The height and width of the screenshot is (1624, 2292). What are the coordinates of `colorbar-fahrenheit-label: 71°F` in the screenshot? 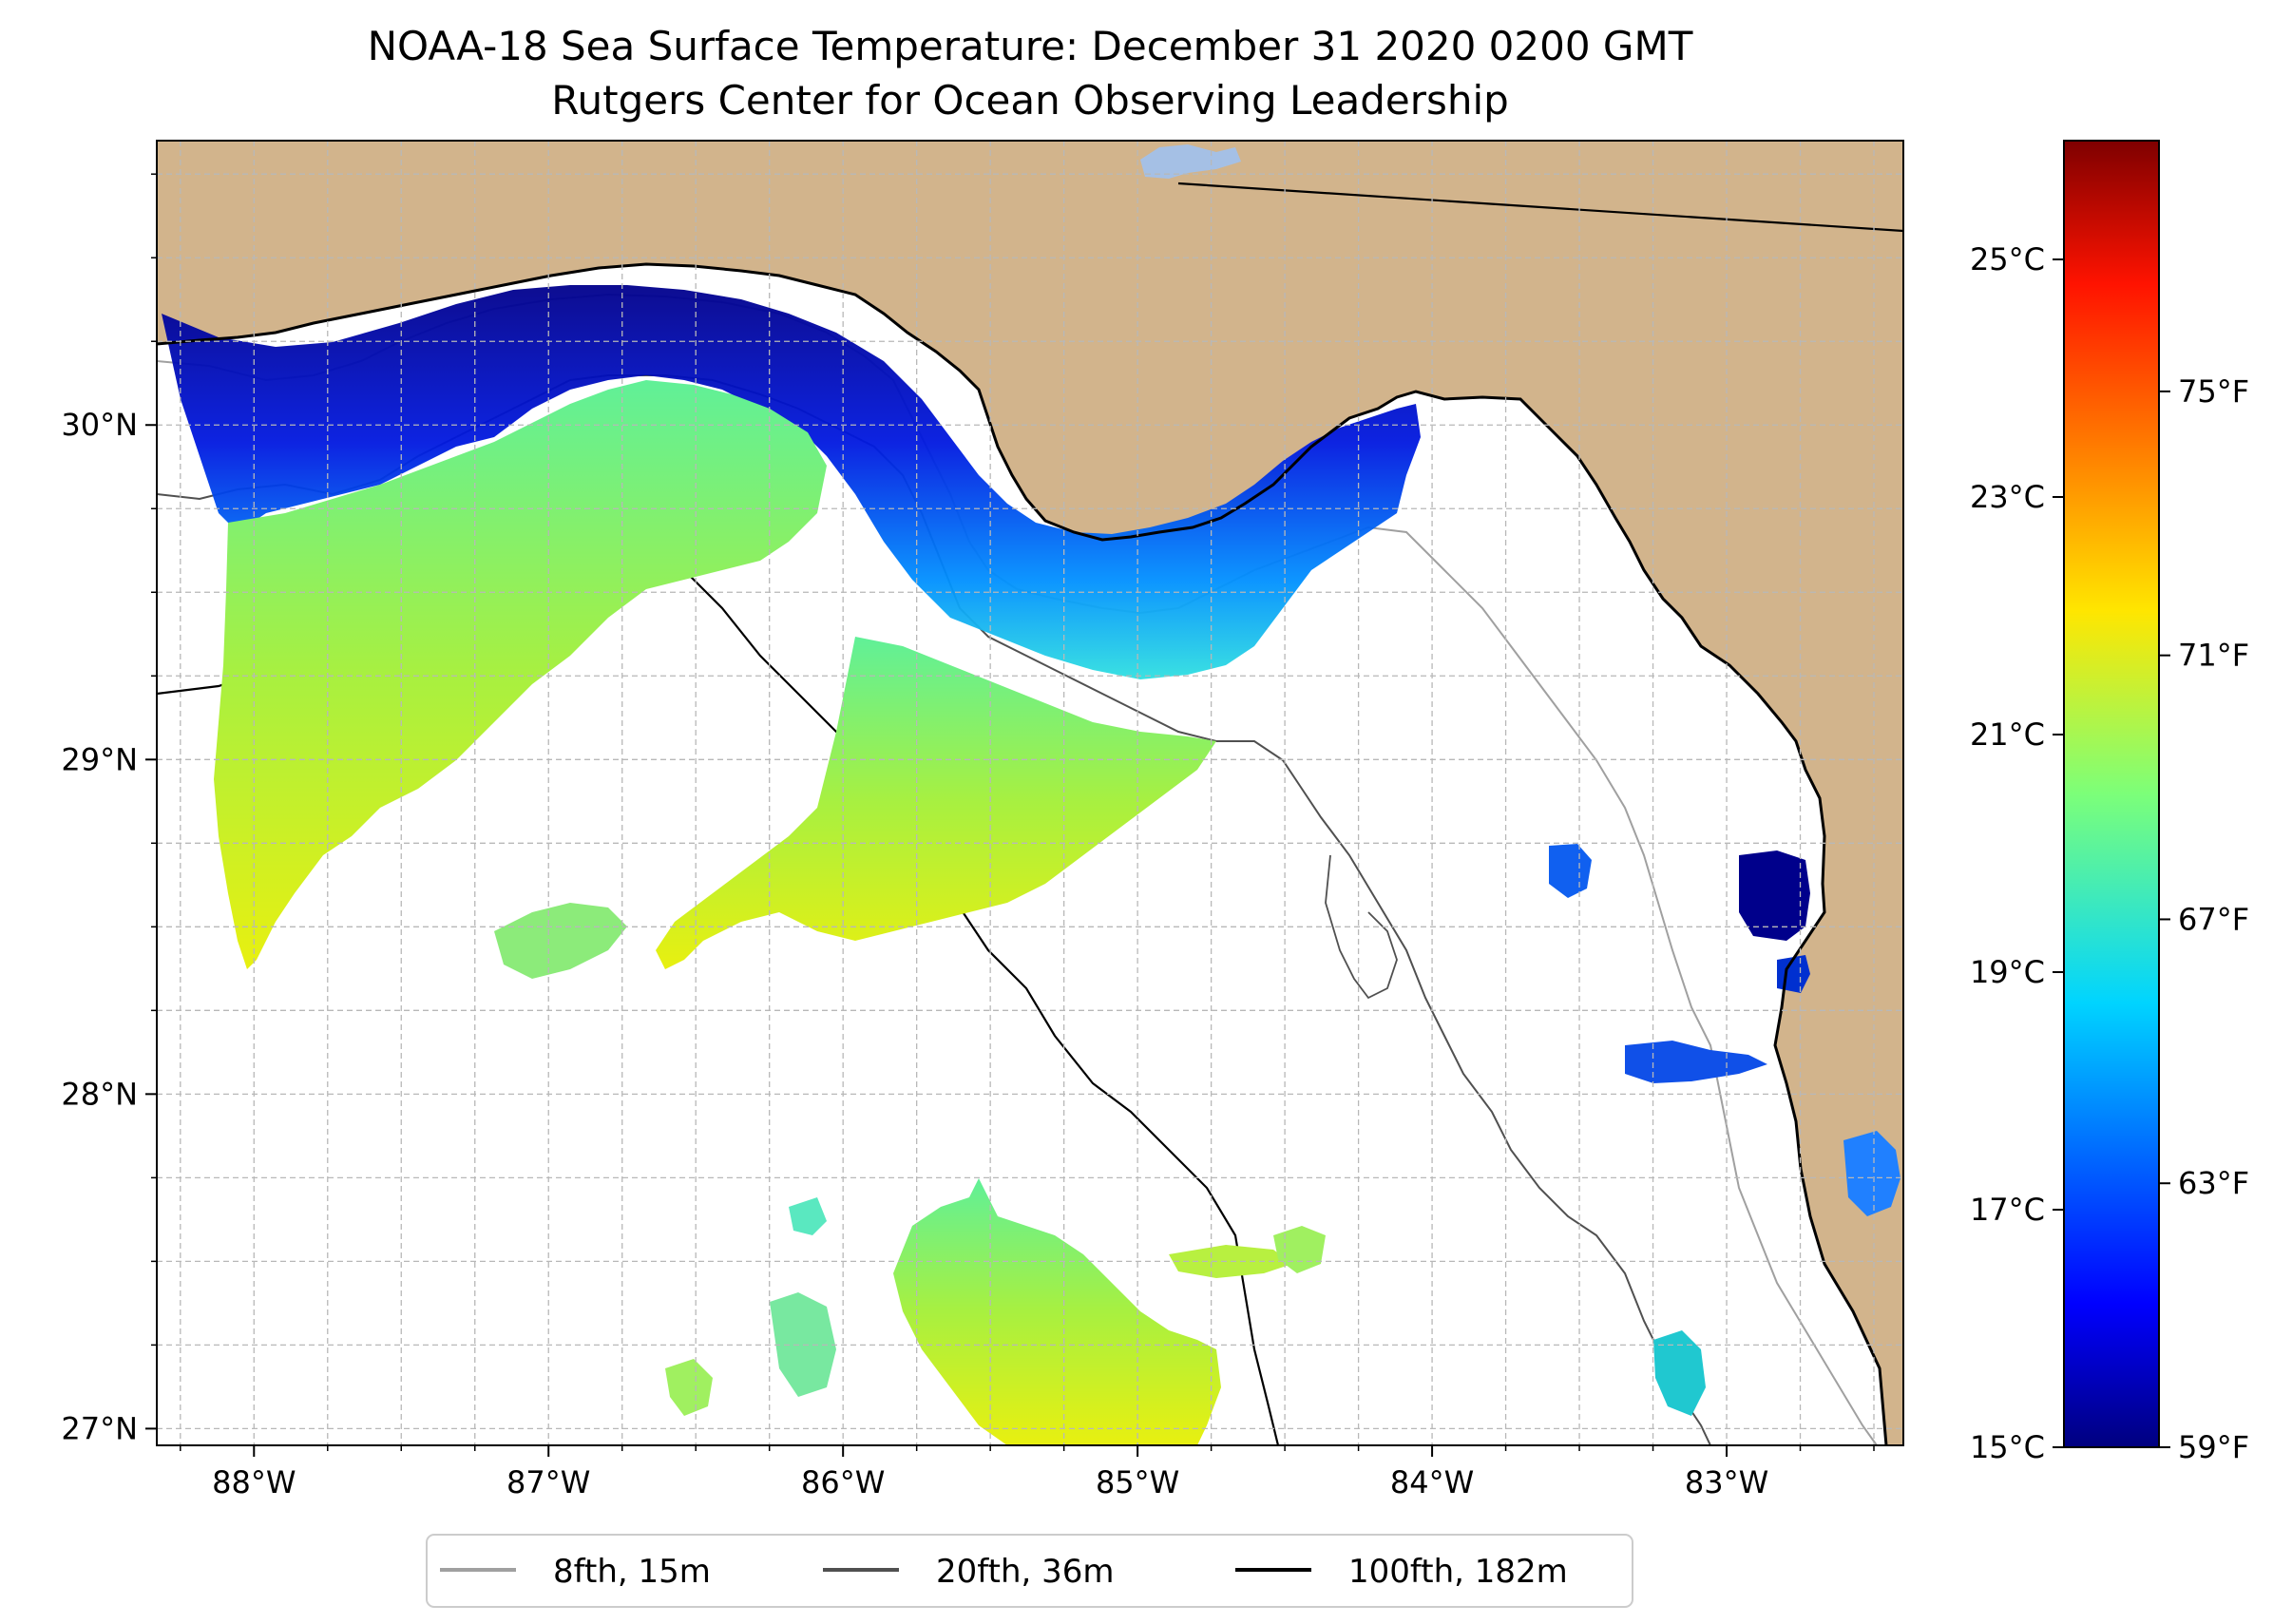 It's located at (2213, 656).